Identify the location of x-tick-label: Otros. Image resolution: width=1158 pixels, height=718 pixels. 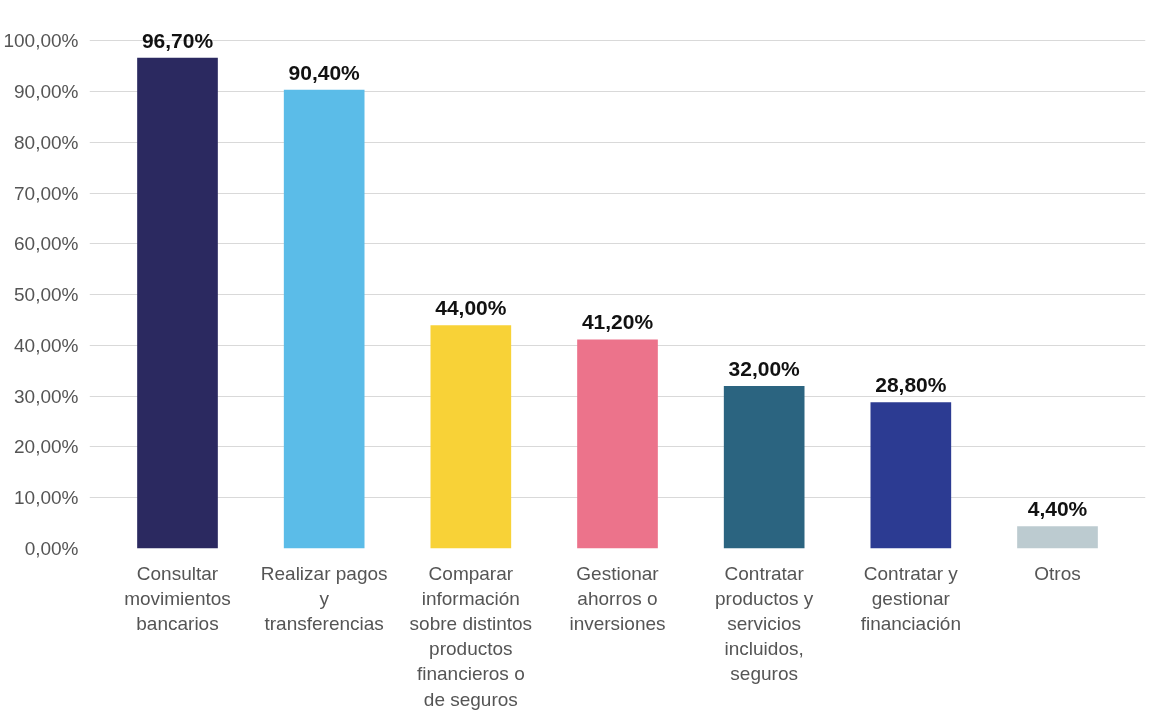
(1057, 573).